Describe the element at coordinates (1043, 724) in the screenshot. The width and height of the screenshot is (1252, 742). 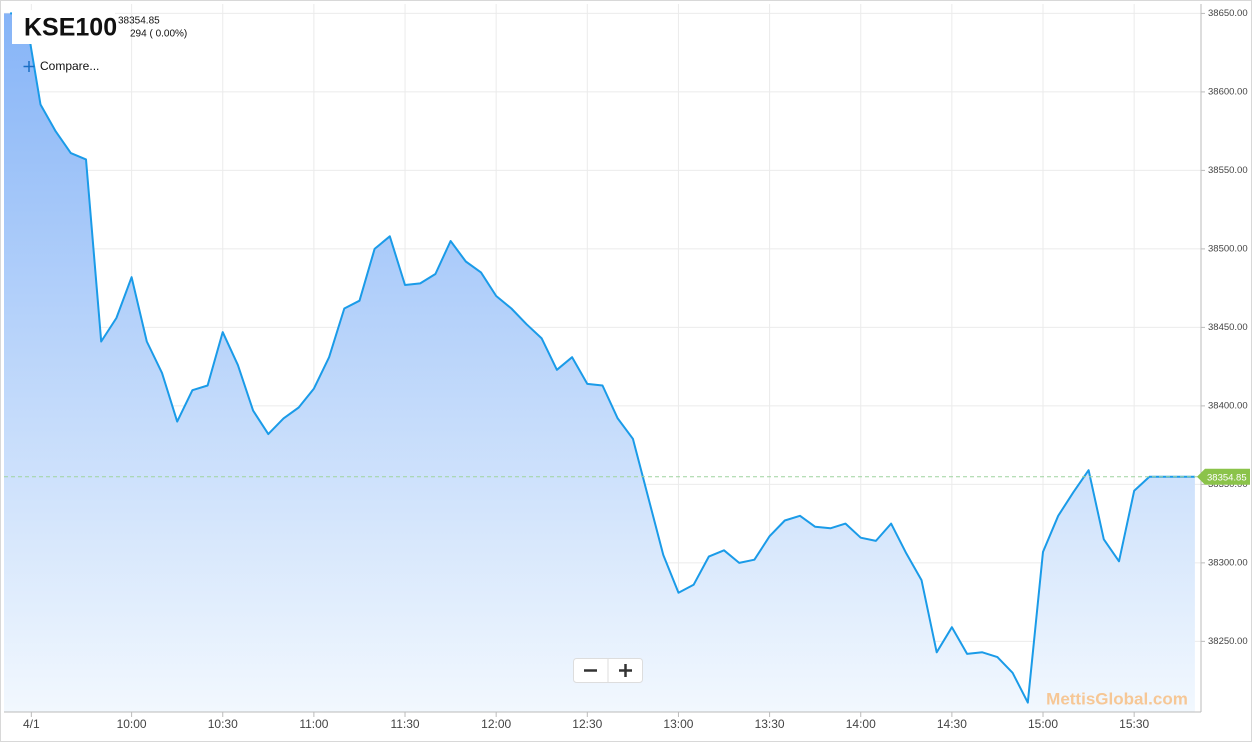
I see `x-tick-label: 15:00` at that location.